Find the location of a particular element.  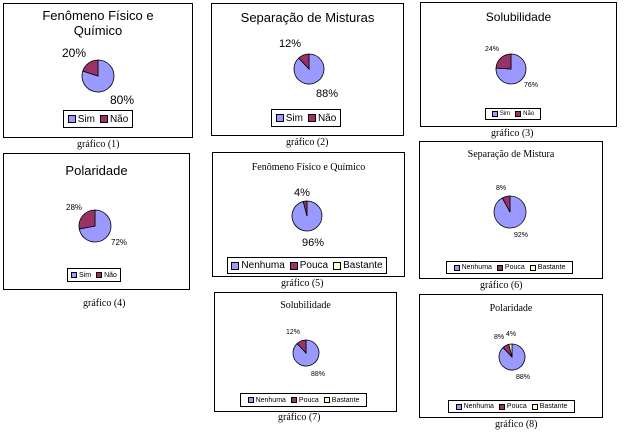

slice-label-nao: 20% is located at coordinates (74, 53).